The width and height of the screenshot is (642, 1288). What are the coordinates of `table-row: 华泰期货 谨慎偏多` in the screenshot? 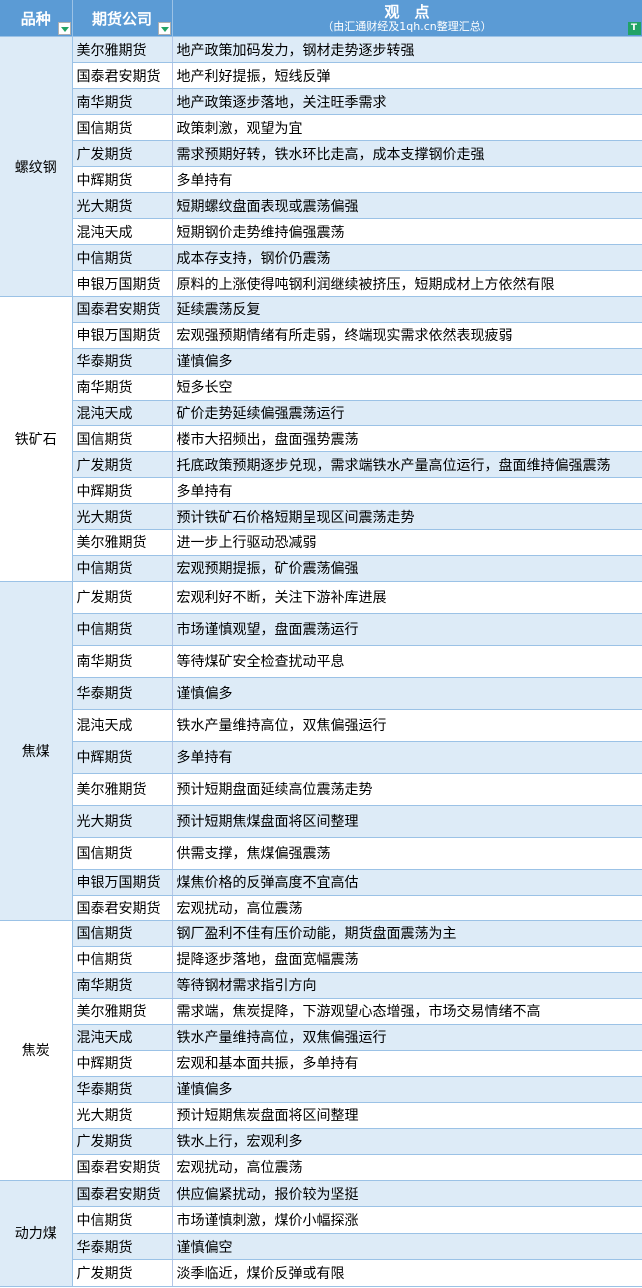 It's located at (321, 1089).